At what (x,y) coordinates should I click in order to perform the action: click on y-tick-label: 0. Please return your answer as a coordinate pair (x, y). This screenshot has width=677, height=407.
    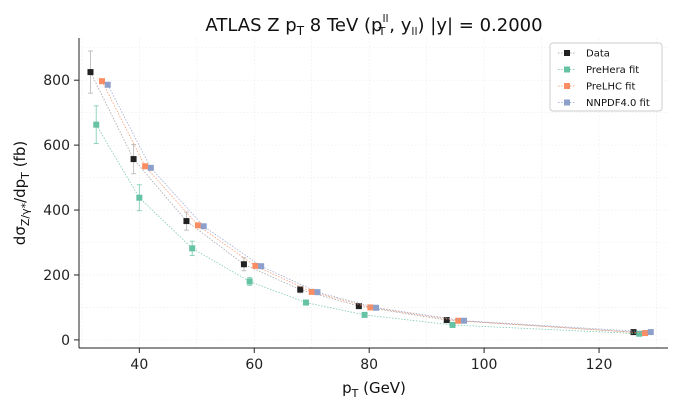
    Looking at the image, I should click on (65, 341).